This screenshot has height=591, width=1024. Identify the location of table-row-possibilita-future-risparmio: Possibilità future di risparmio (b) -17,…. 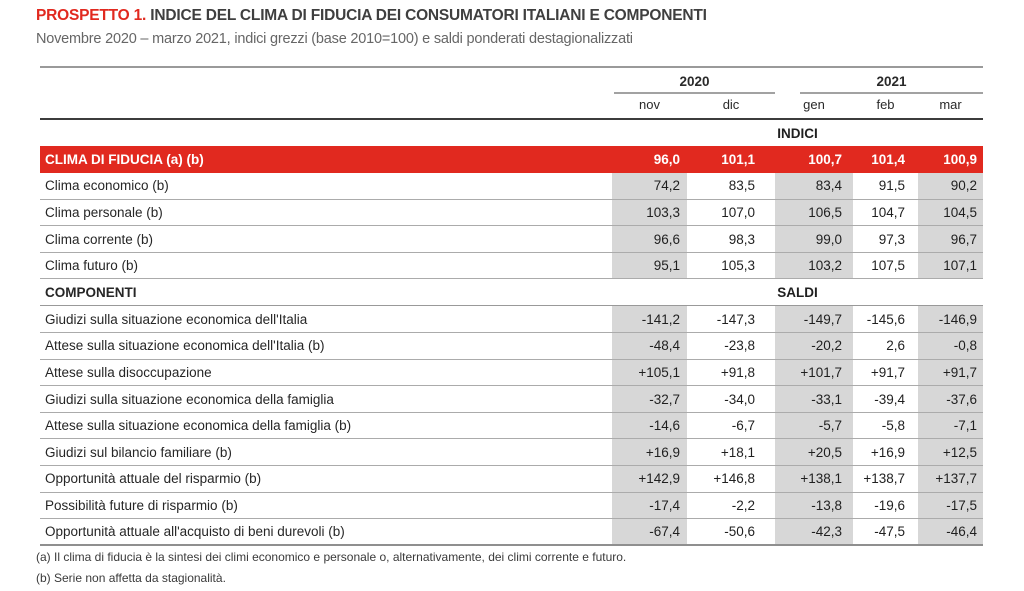
(512, 506).